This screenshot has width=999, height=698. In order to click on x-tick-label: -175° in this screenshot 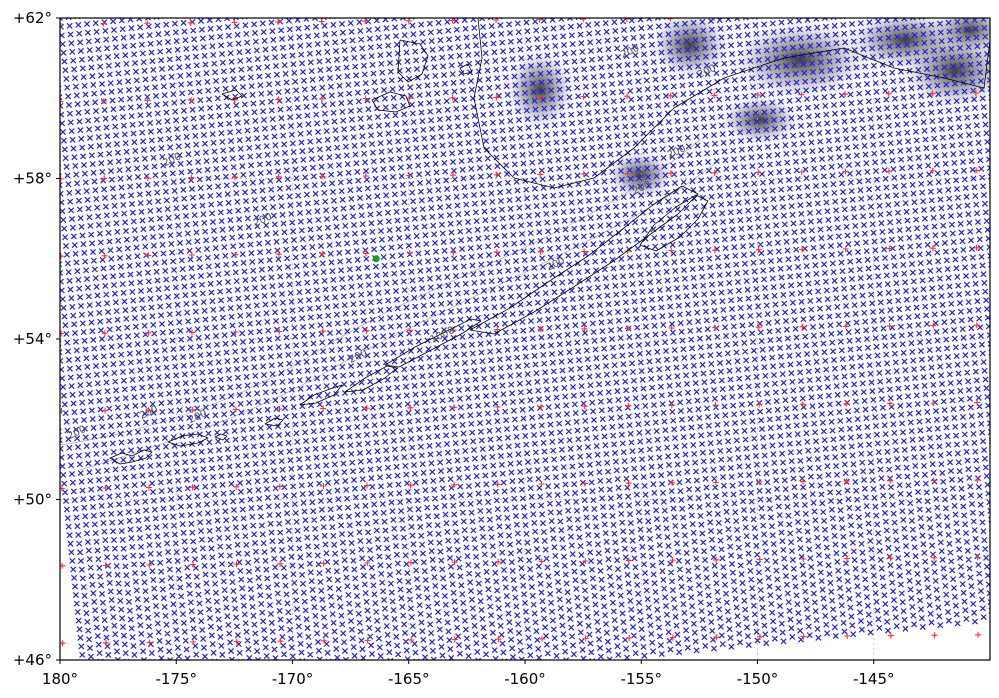, I will do `click(176, 679)`.